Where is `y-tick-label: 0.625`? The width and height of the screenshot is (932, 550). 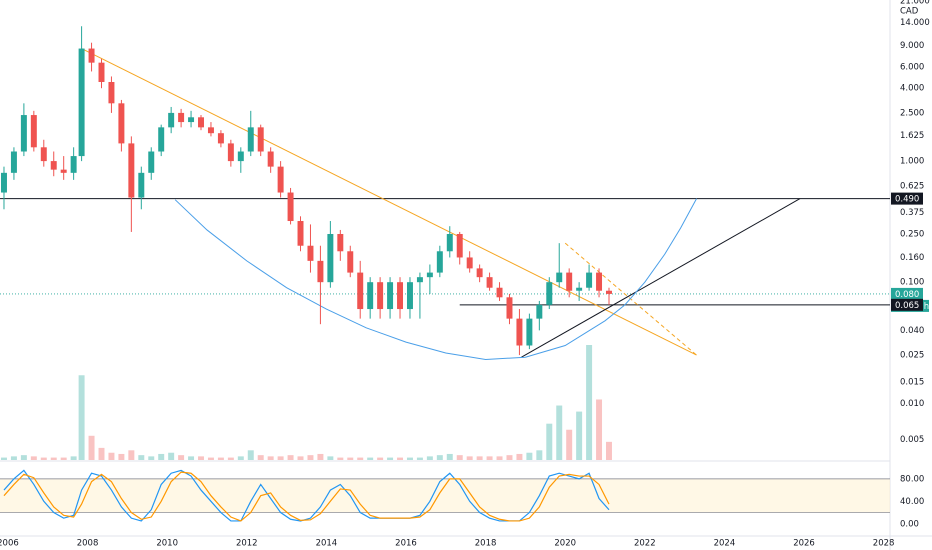 y-tick-label: 0.625 is located at coordinates (912, 186).